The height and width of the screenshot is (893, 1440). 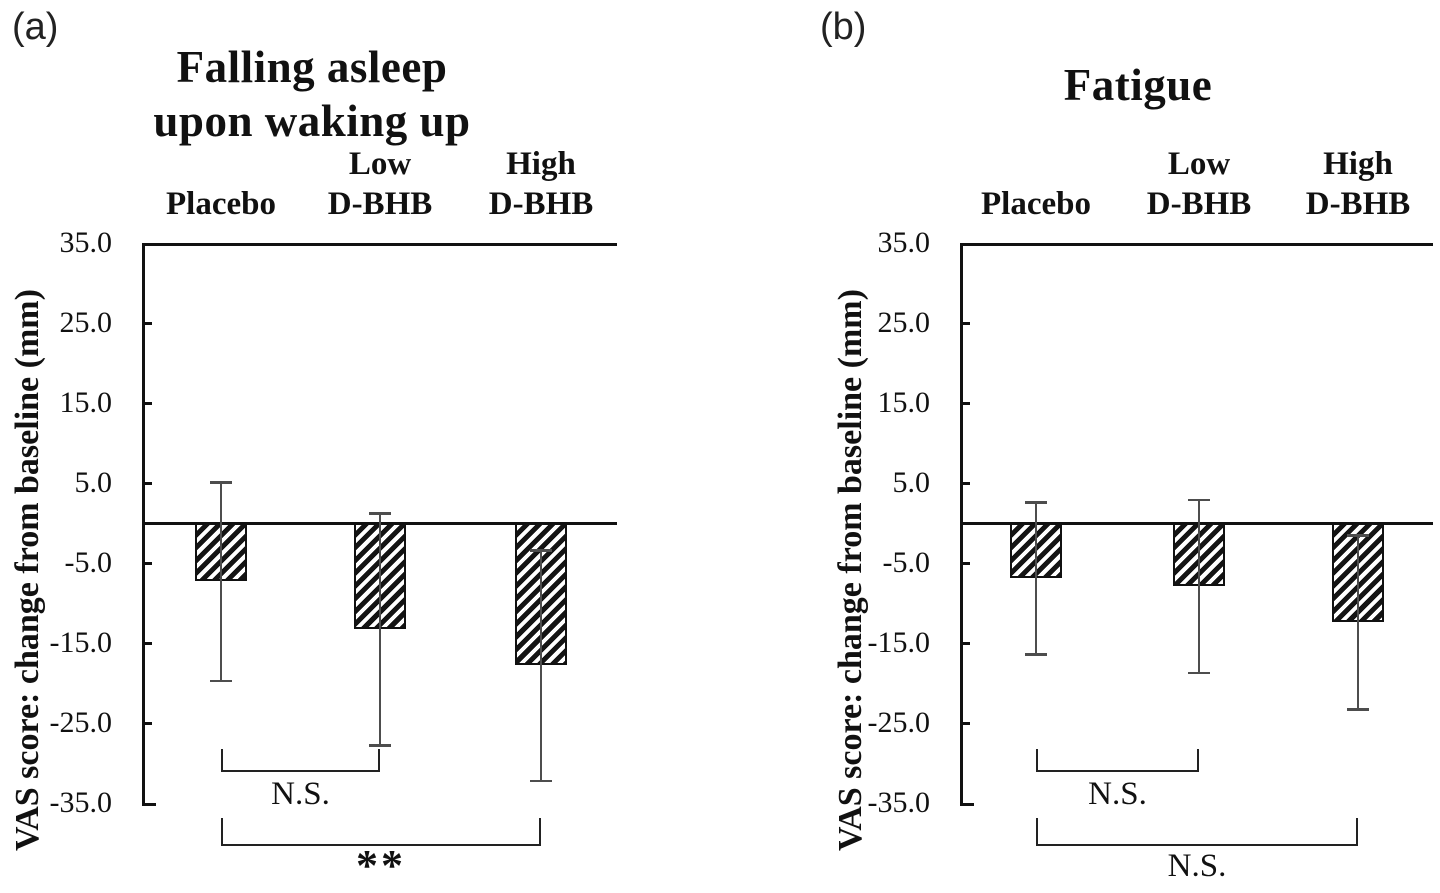 What do you see at coordinates (911, 482) in the screenshot?
I see `panel-b-y-tick-label: 5.0` at bounding box center [911, 482].